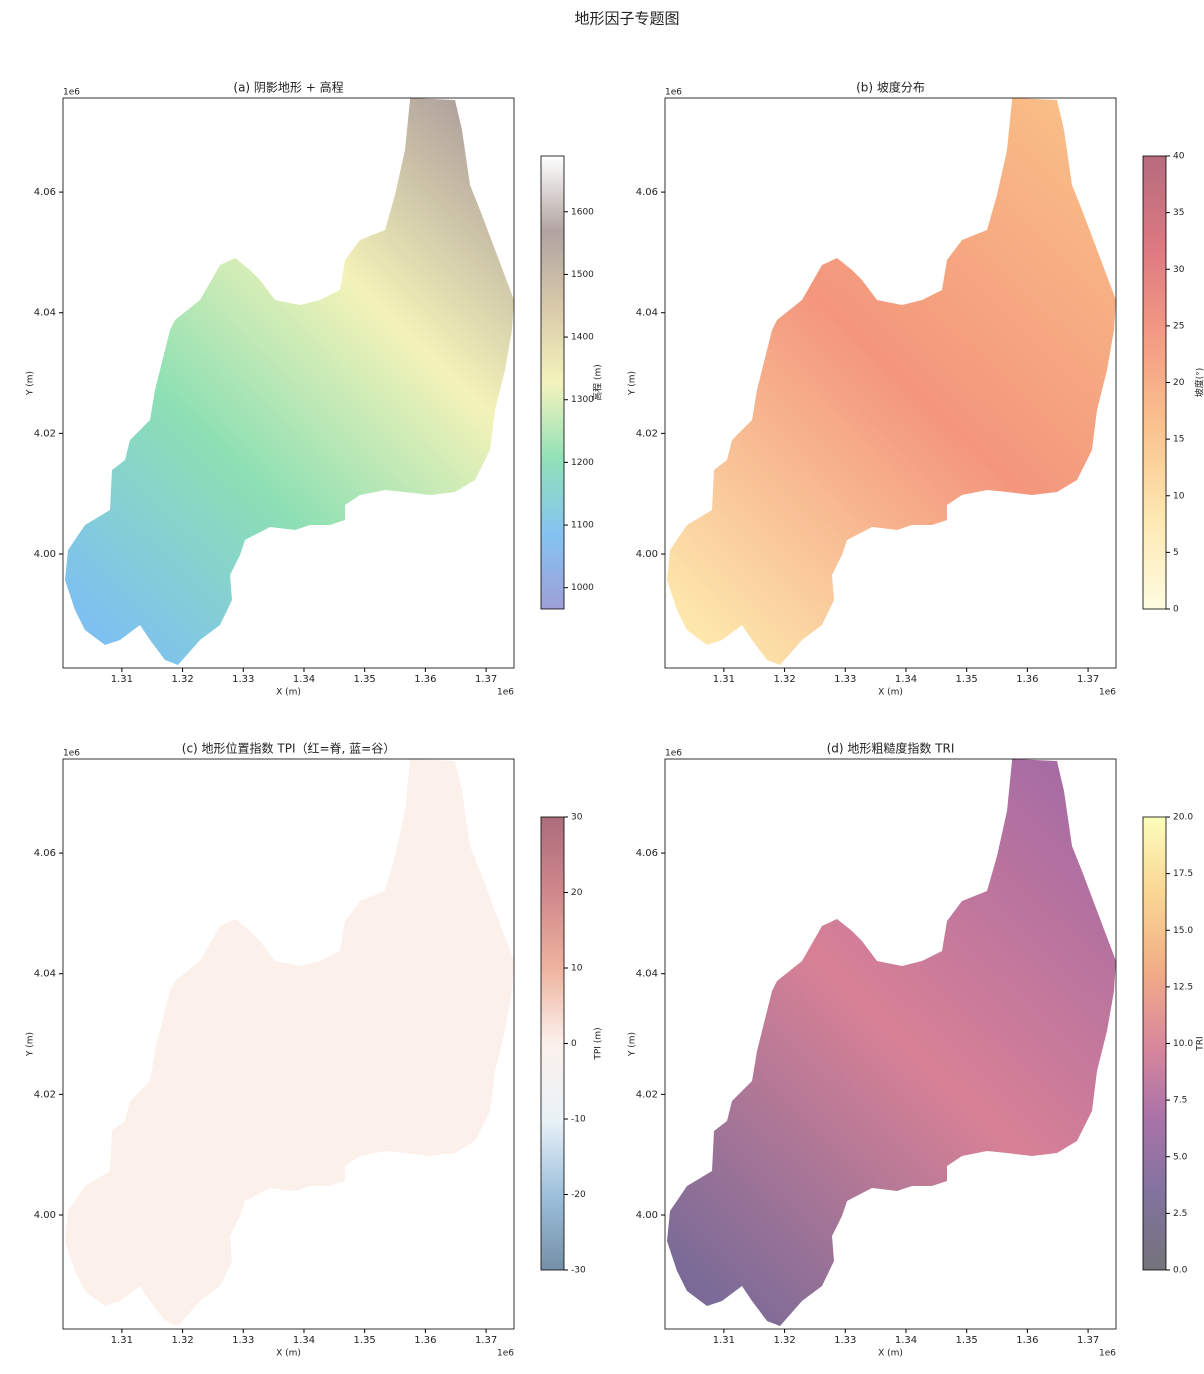 Image resolution: width=1204 pixels, height=1374 pixels. What do you see at coordinates (1179, 270) in the screenshot?
I see `colorbar-tick-label: 30` at bounding box center [1179, 270].